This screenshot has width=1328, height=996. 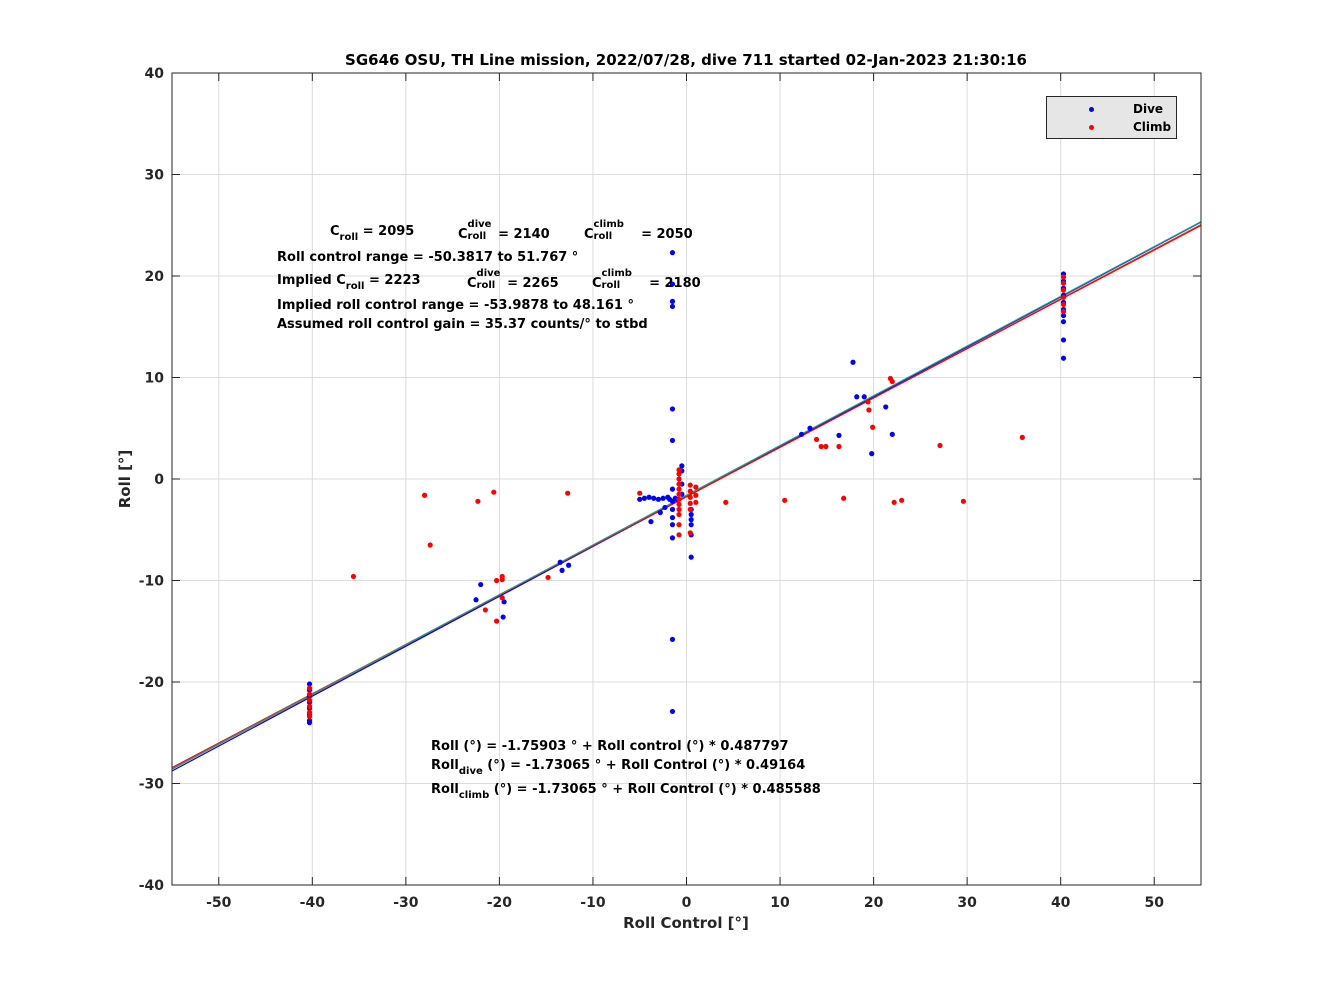 I want to click on c-roll-term: Croll = 2095, so click(x=372, y=233).